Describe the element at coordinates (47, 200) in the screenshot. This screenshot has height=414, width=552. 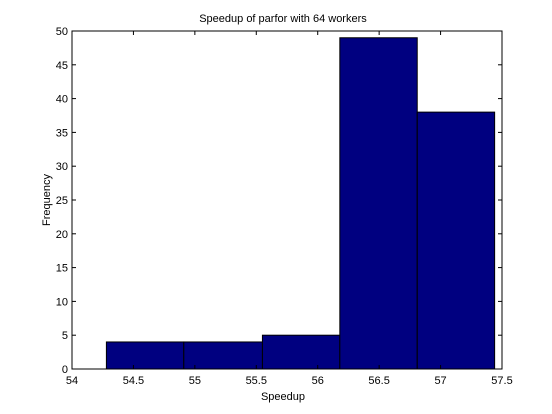
I see `y-axis-label: Frequency` at that location.